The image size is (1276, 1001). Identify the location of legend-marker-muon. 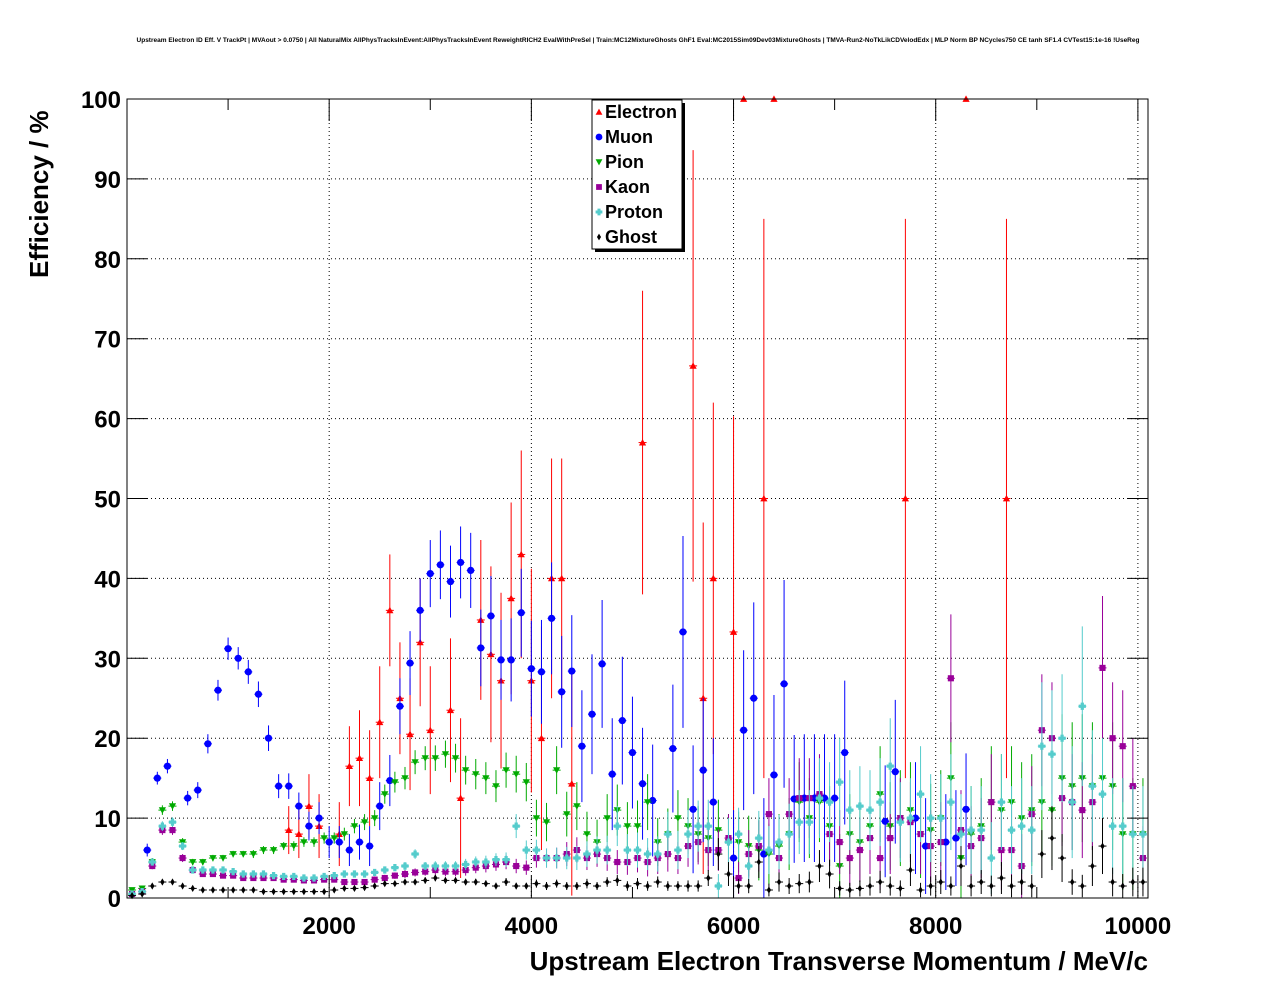
(599, 137).